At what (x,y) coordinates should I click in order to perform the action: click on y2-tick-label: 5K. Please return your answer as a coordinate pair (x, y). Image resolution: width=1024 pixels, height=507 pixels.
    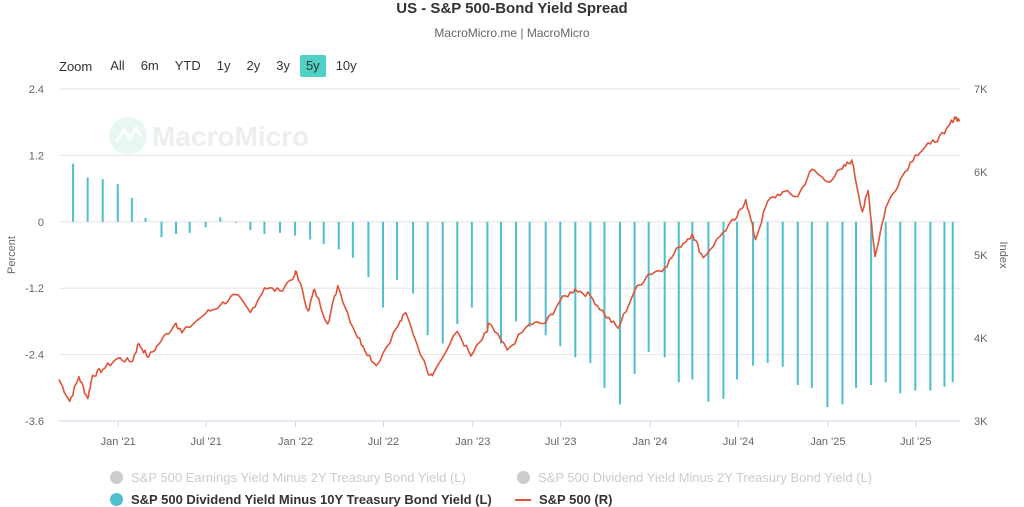
    Looking at the image, I should click on (981, 256).